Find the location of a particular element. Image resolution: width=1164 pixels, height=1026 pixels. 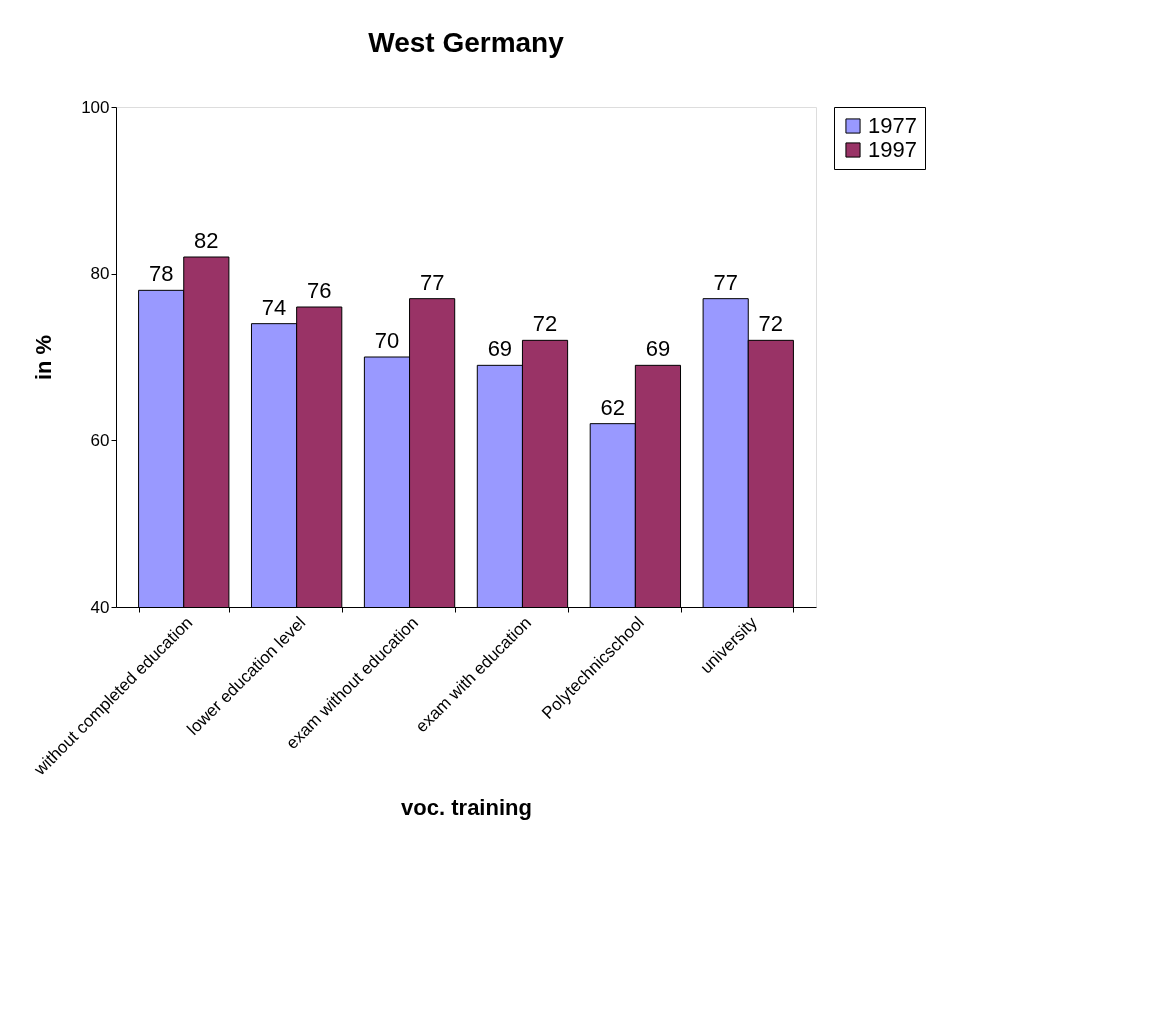

y-tick-label: 40 is located at coordinates (100, 607).